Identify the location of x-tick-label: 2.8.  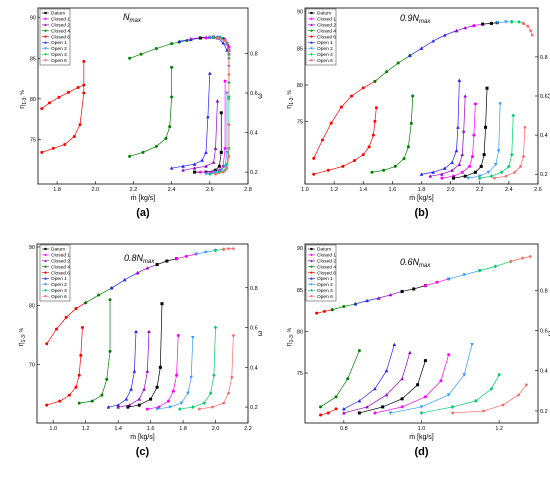
(248, 190).